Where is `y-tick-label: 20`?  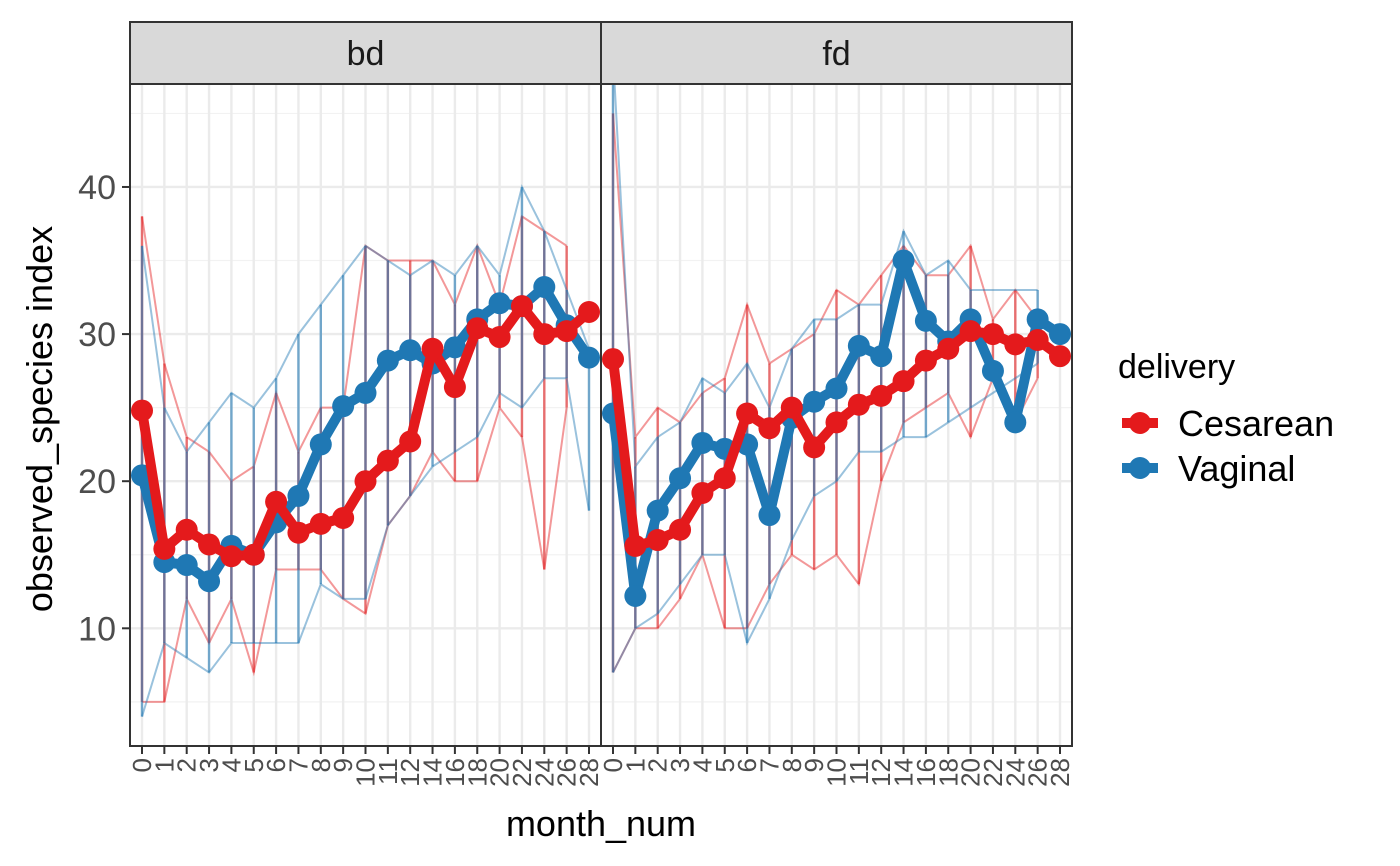 y-tick-label: 20 is located at coordinates (97, 482).